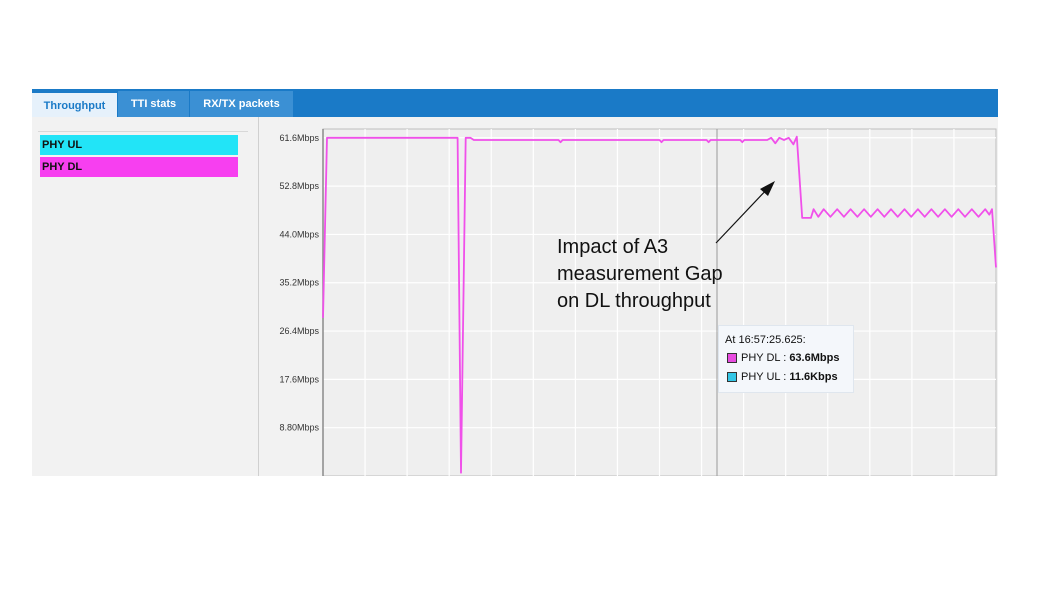 The image size is (1058, 595). Describe the element at coordinates (299, 138) in the screenshot. I see `y-tick-label: 61.6Mbps` at that location.